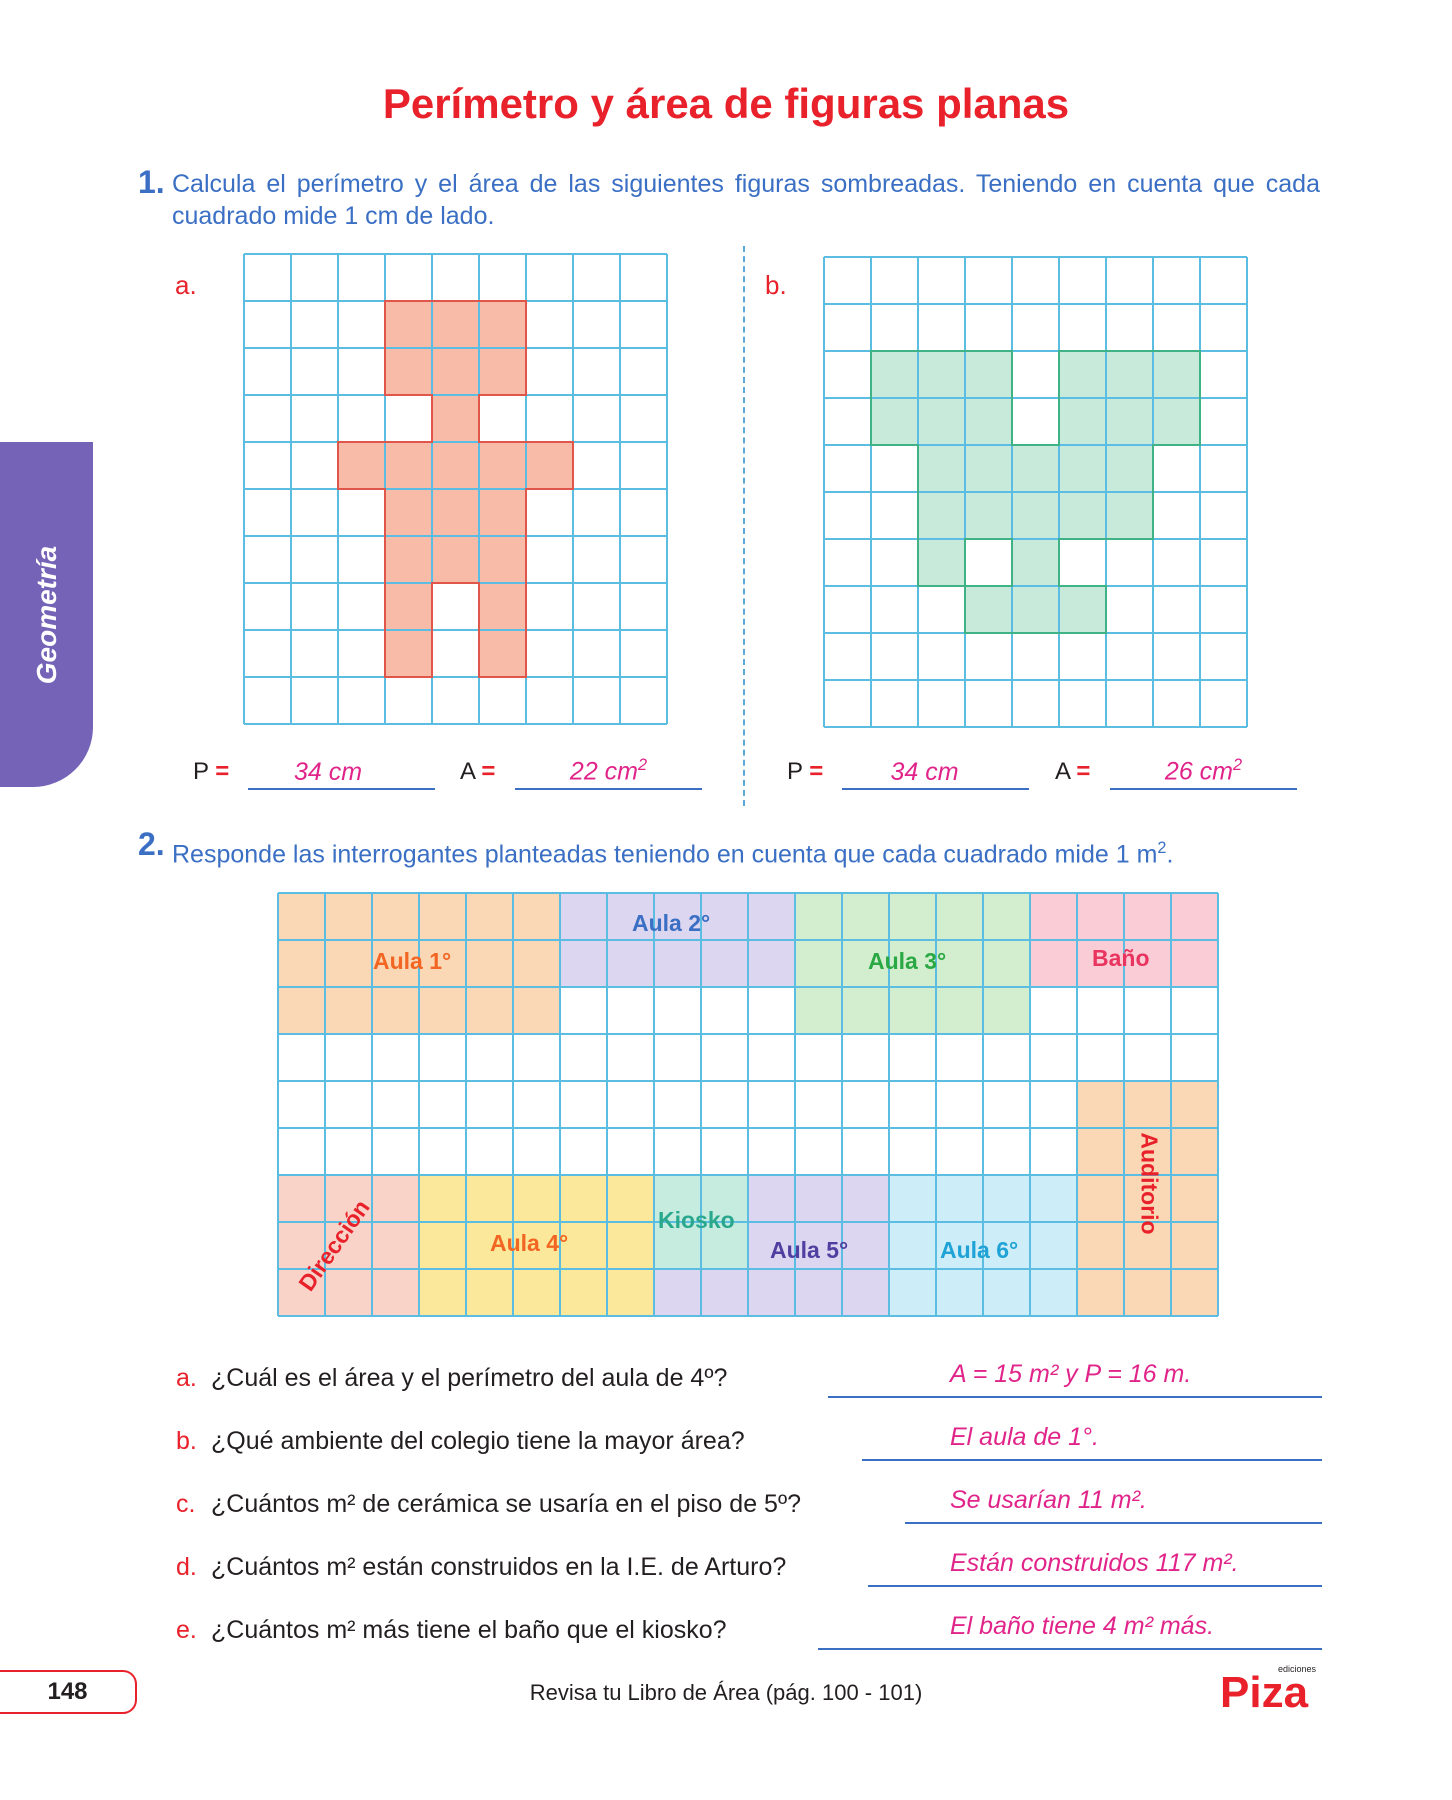 This screenshot has height=1800, width=1452. I want to click on question-1-number: 1., so click(151, 182).